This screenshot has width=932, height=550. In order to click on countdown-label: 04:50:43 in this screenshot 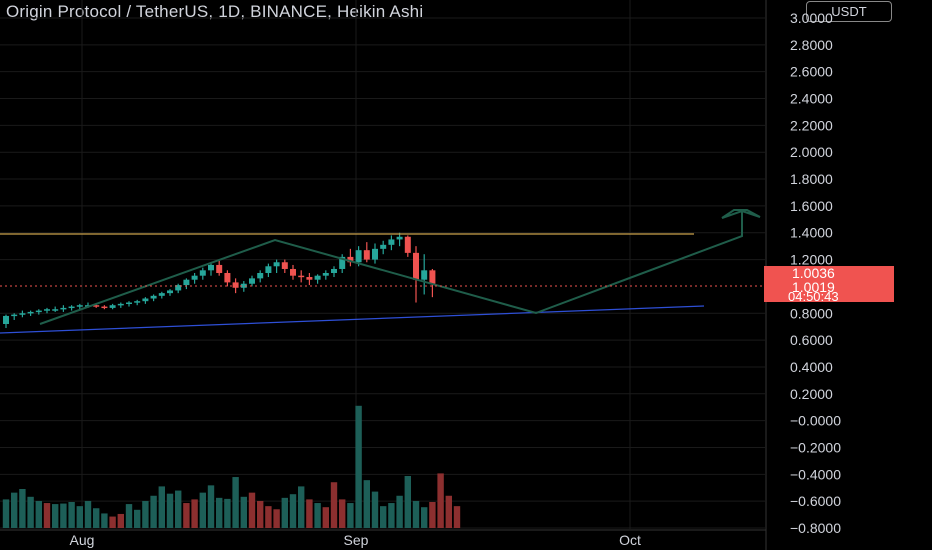, I will do `click(813, 296)`.